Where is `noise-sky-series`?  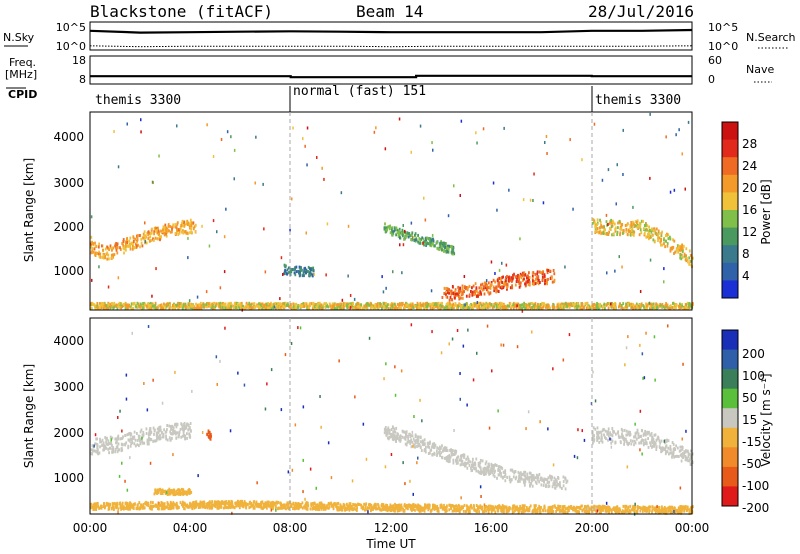 noise-sky-series is located at coordinates (391, 31).